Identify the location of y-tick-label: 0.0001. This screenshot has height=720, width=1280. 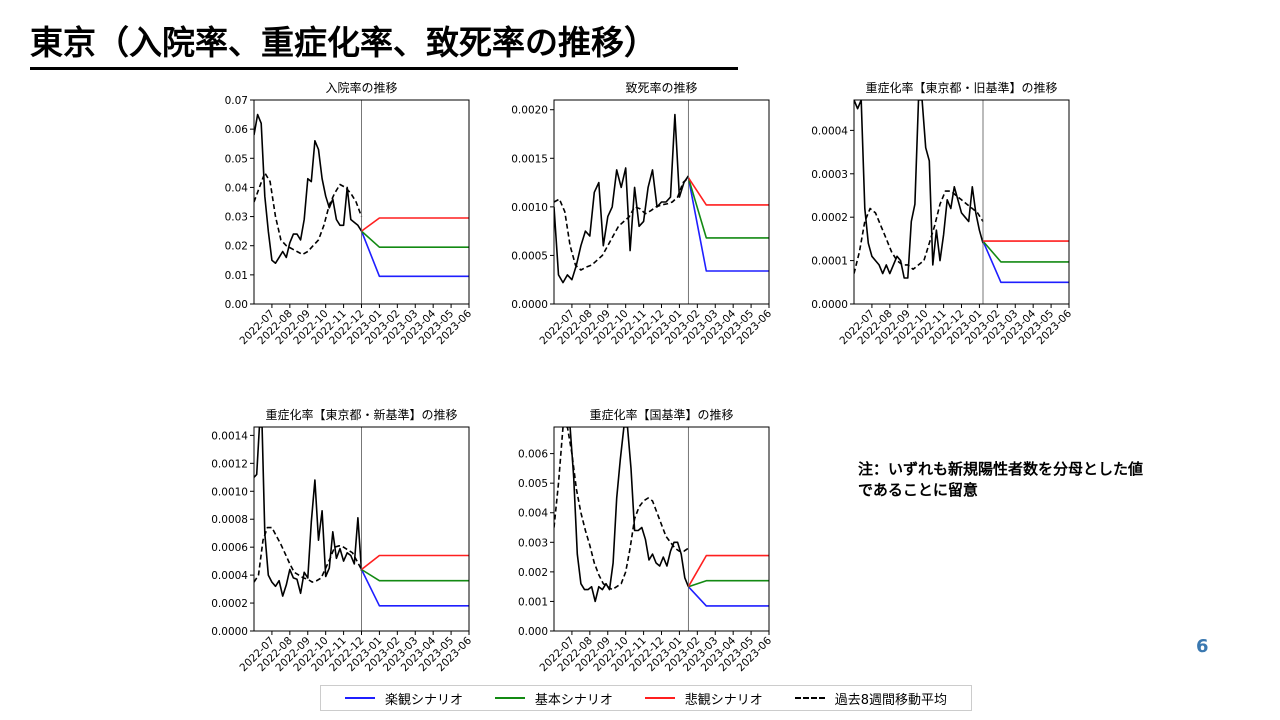
(829, 262).